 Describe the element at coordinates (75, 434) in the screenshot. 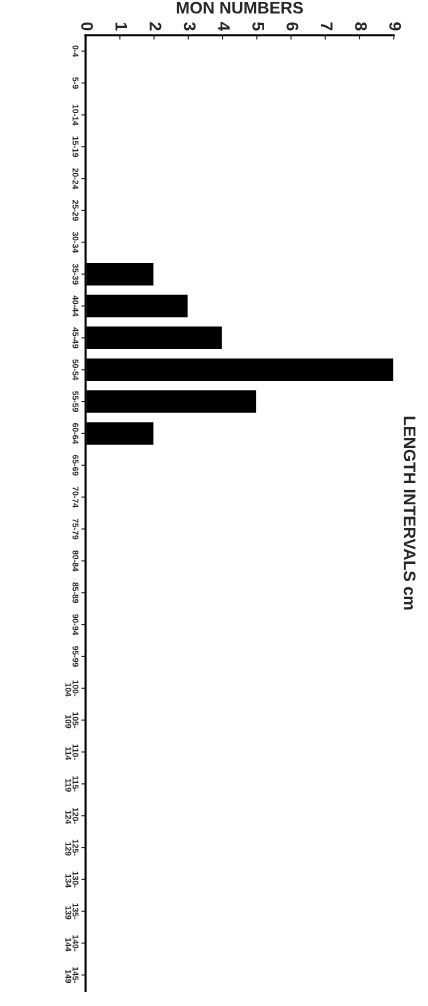

I see `y-tick-label: 60-64` at that location.